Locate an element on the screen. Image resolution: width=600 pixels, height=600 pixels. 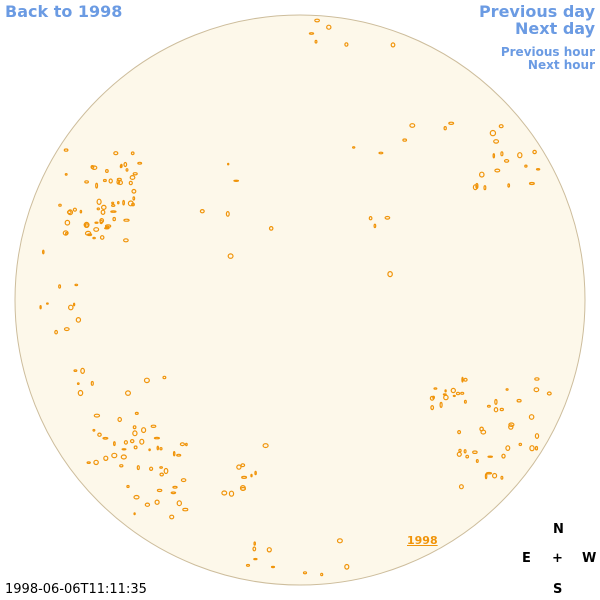
compass-east: E is located at coordinates (526, 558).